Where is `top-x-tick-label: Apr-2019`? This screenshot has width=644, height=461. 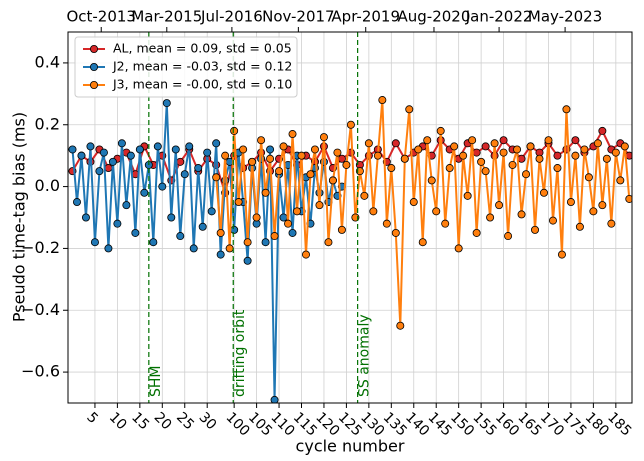 top-x-tick-label: Apr-2019 is located at coordinates (365, 17).